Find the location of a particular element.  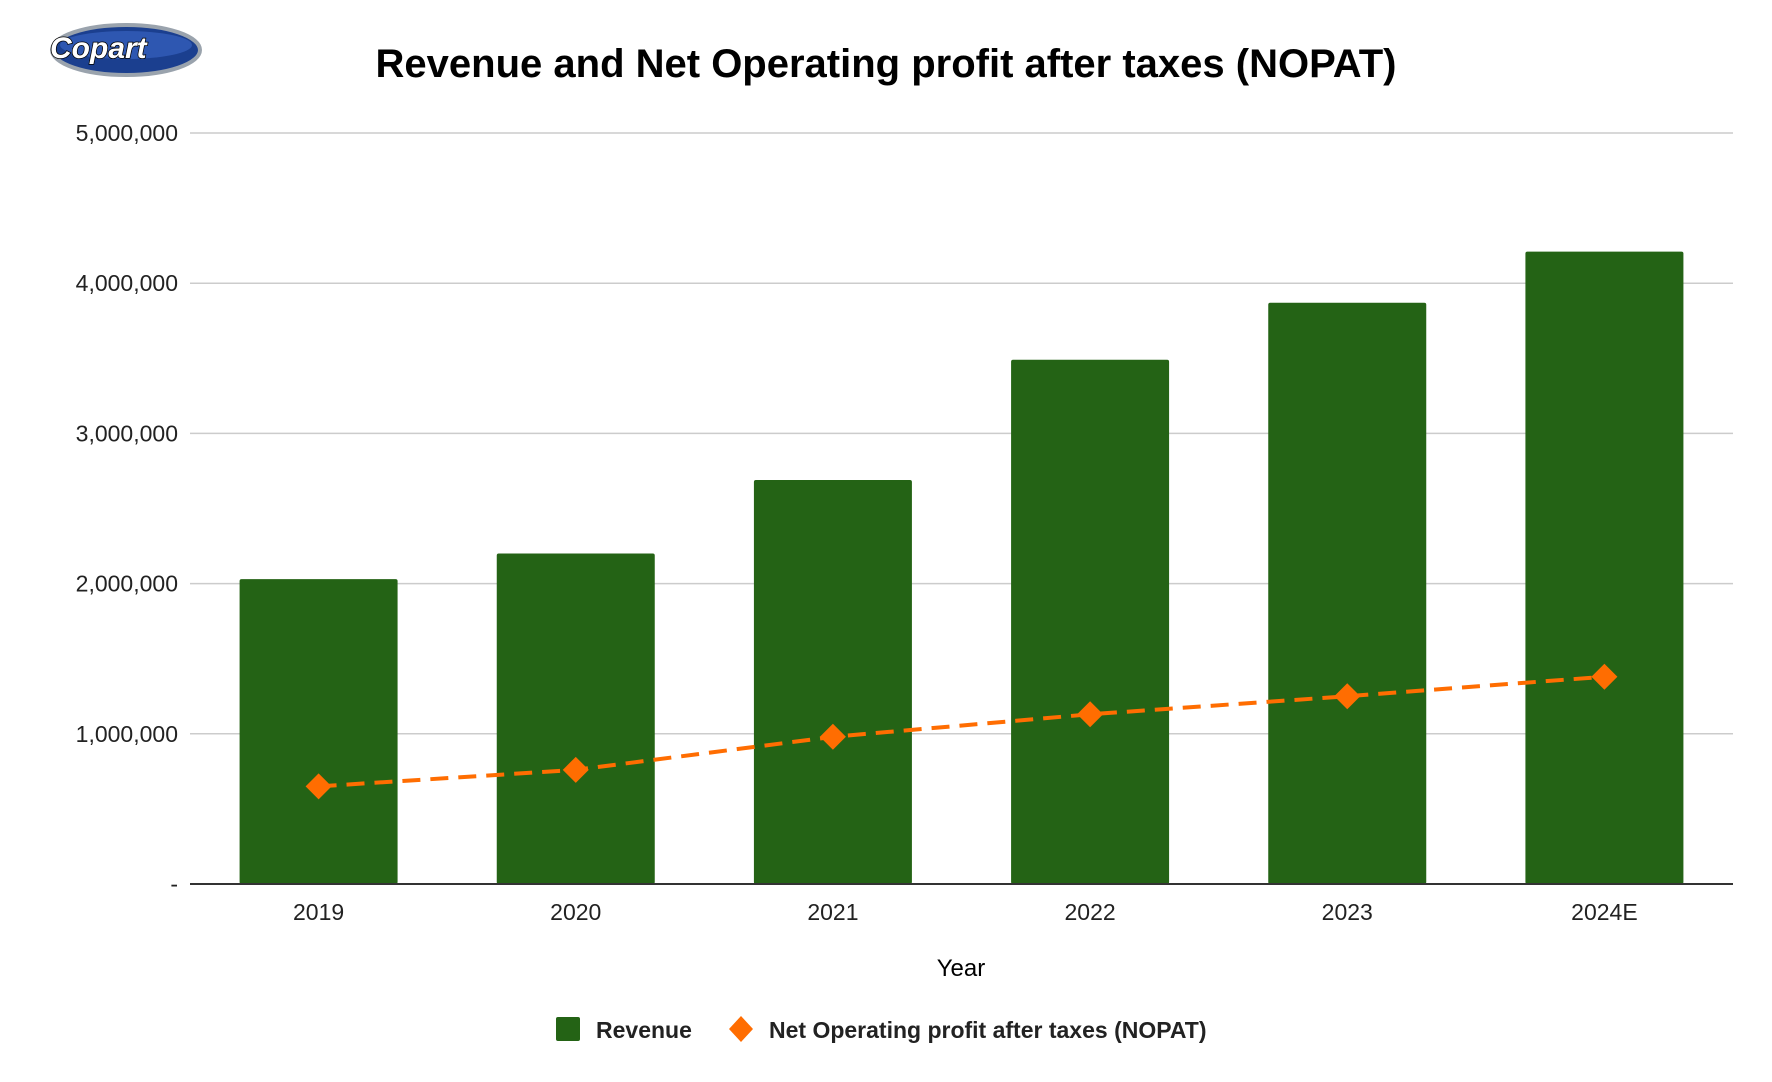

x-tick-label: 2024E is located at coordinates (1604, 912).